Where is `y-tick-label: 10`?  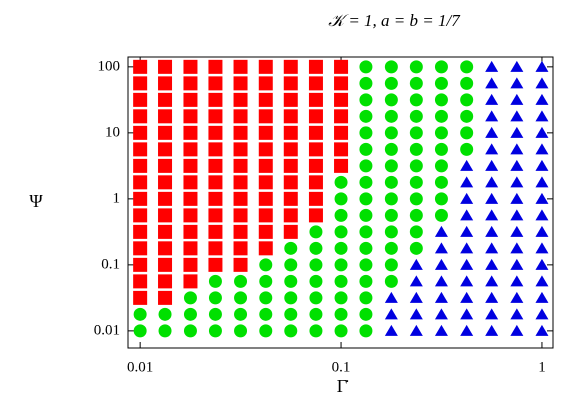 y-tick-label: 10 is located at coordinates (112, 132).